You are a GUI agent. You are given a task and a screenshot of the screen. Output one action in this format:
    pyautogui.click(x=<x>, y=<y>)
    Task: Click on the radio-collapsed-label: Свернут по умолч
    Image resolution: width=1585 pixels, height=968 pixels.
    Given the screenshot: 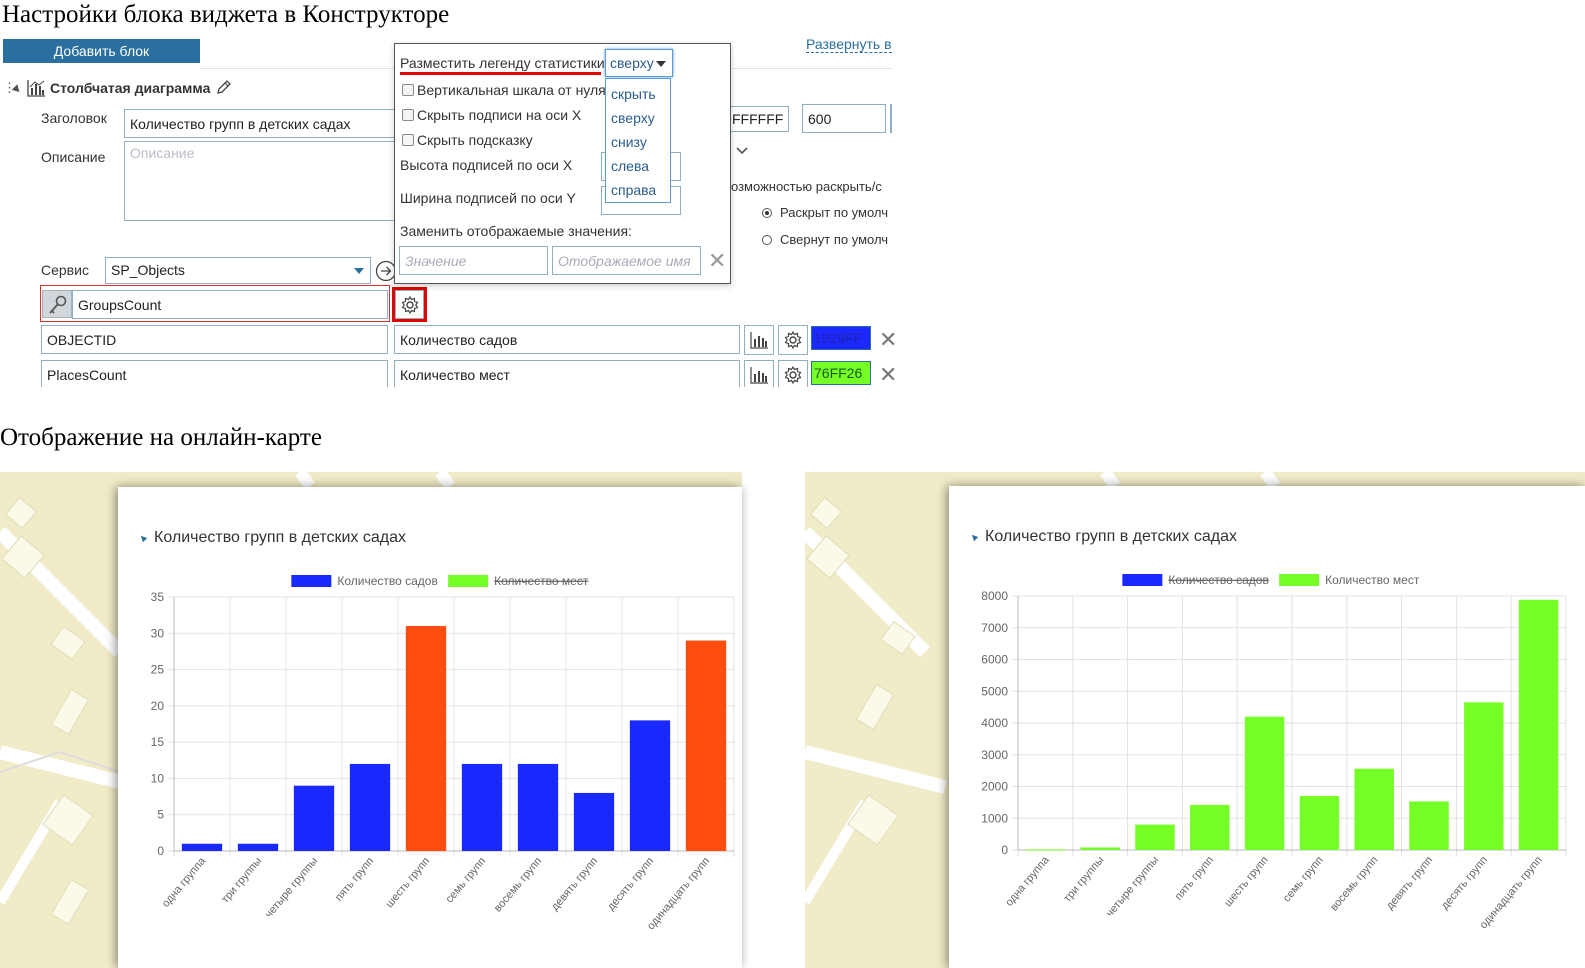 What is the action you would take?
    pyautogui.click(x=834, y=239)
    